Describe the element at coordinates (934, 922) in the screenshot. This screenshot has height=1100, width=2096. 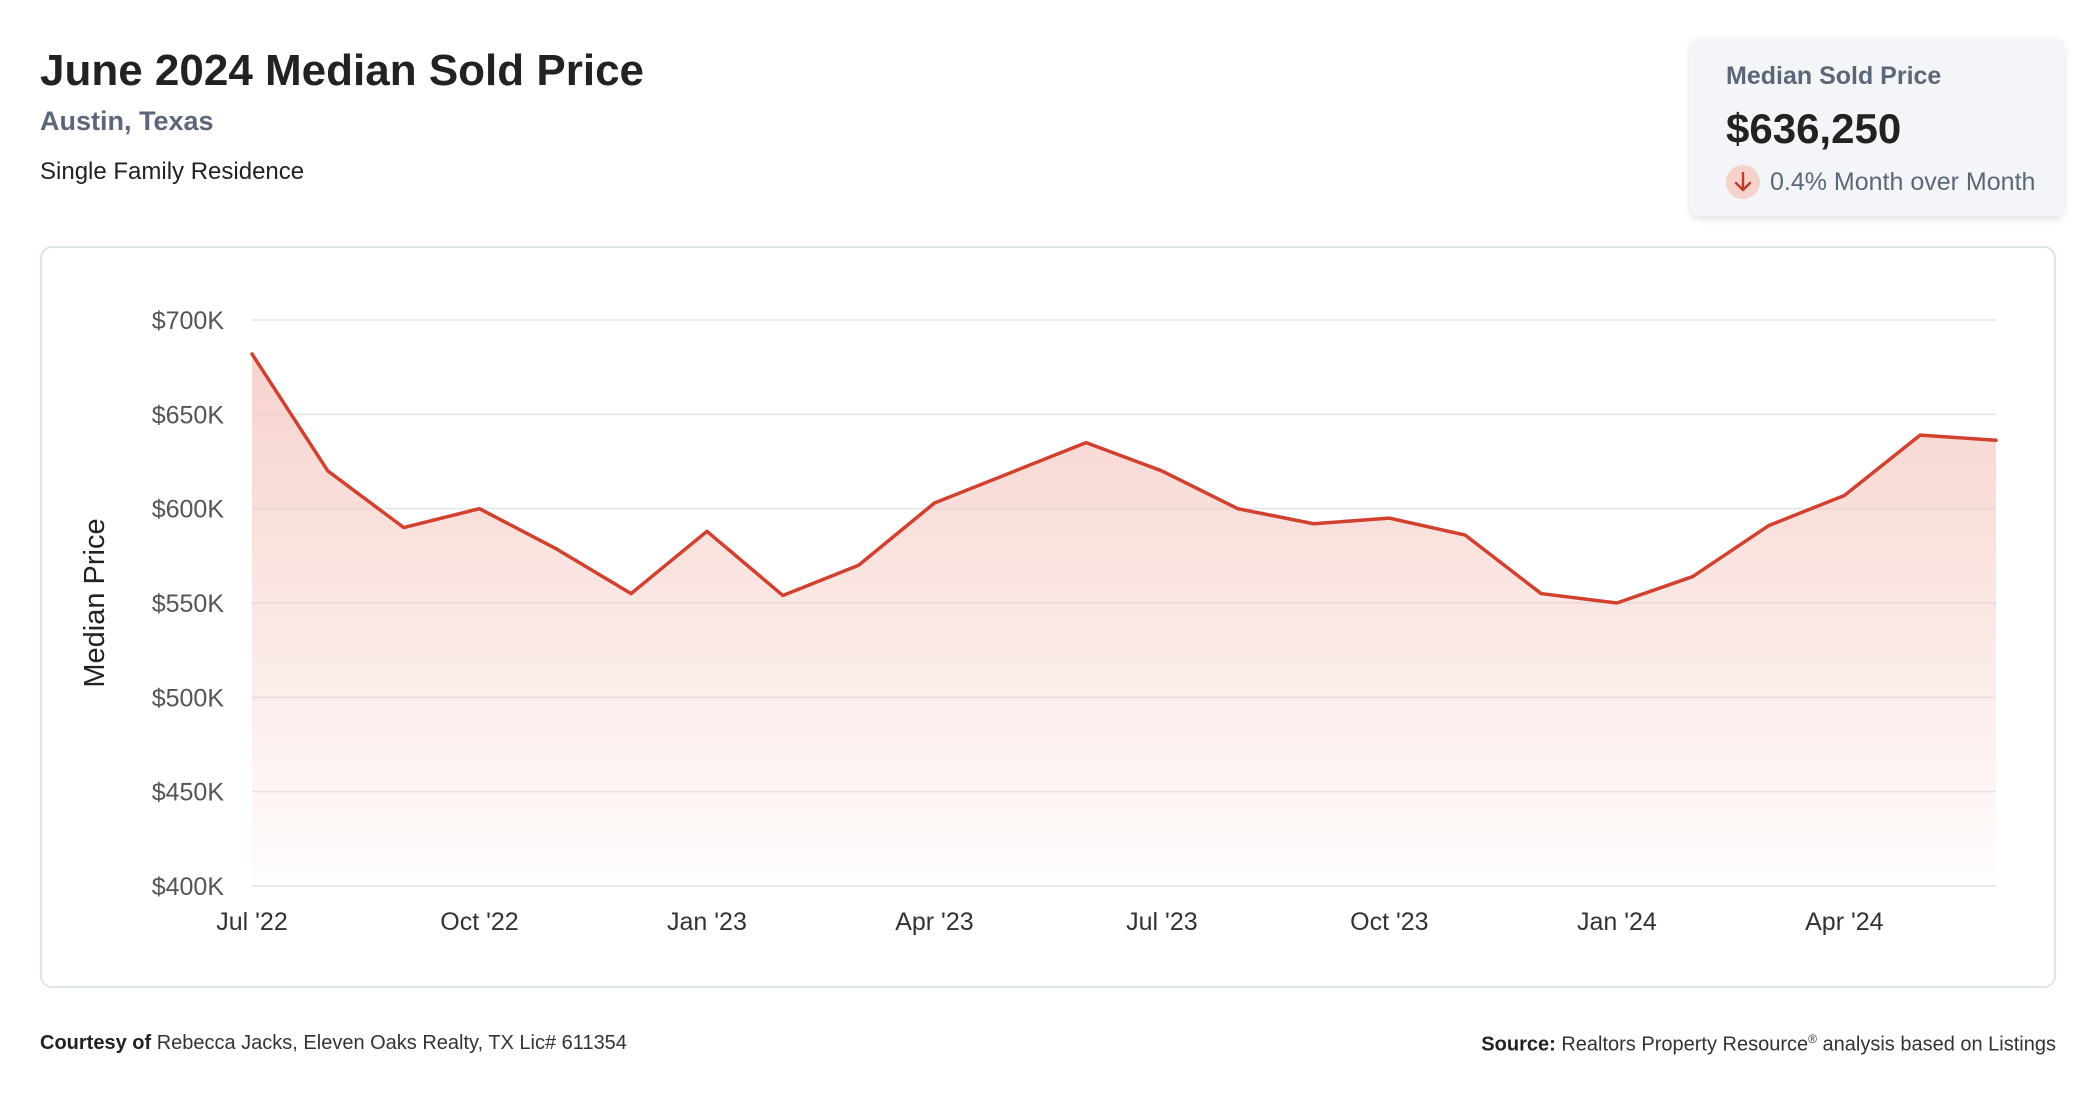
I see `x-tick-label: Apr '23` at that location.